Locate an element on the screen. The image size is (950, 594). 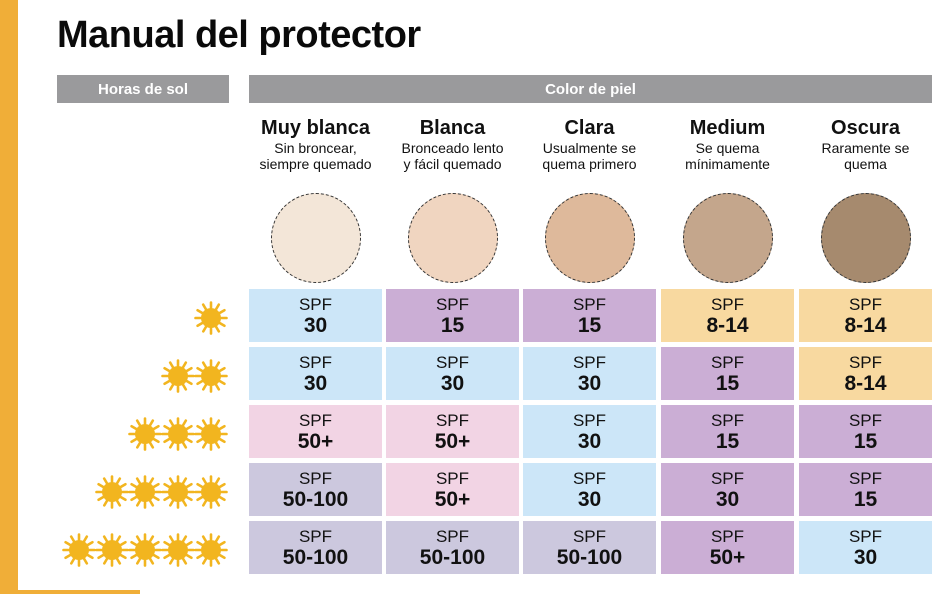
skin-type-name: Medium is located at coordinates (727, 128).